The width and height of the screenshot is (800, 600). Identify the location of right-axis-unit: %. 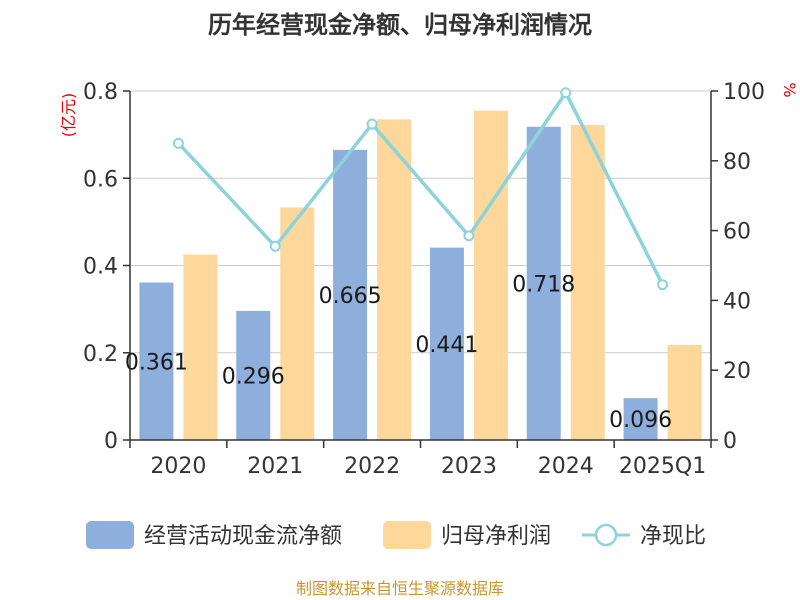
(789, 89).